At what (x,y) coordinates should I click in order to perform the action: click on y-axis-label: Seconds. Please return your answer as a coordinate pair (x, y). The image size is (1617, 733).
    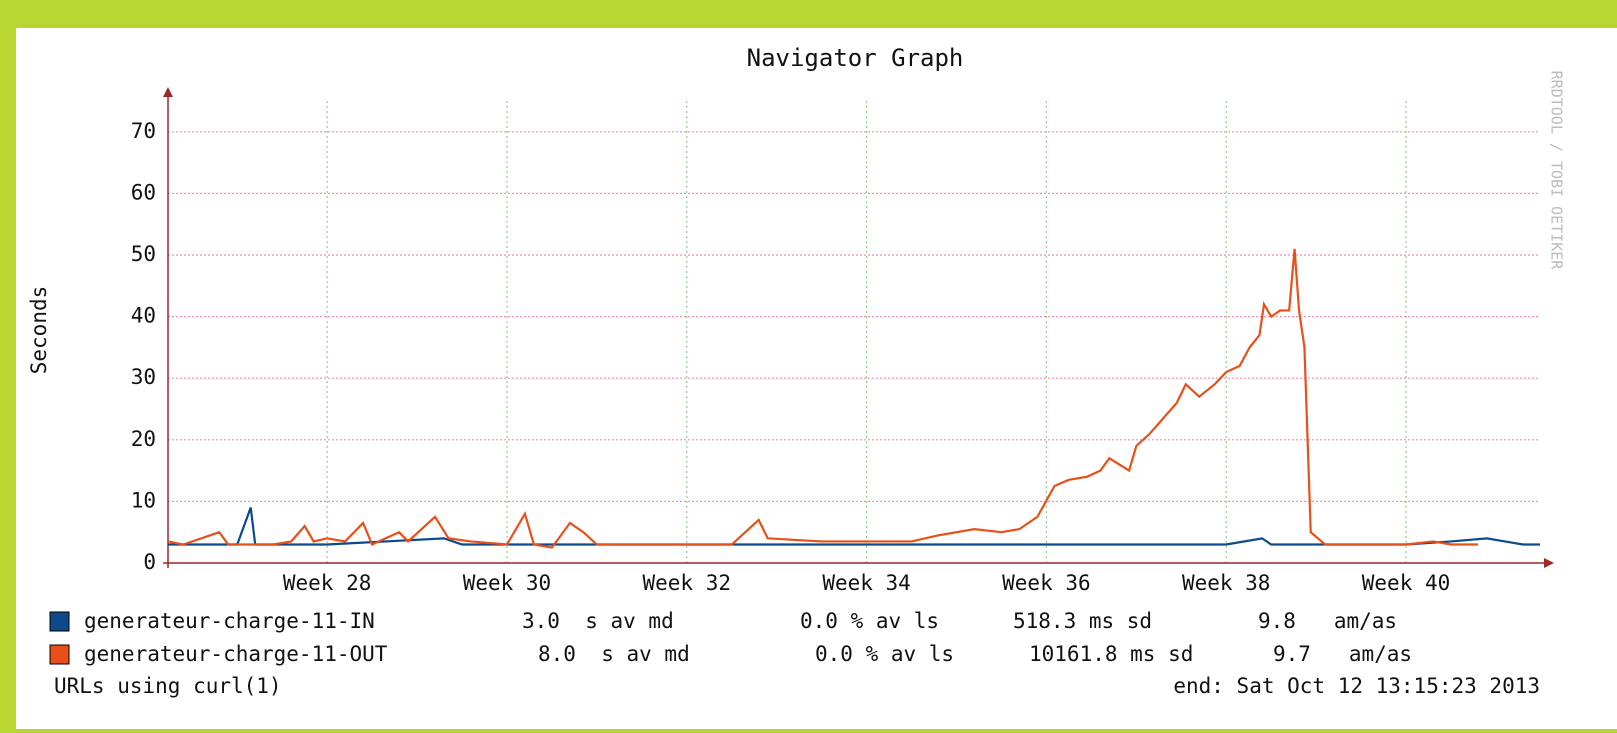
    Looking at the image, I should click on (39, 330).